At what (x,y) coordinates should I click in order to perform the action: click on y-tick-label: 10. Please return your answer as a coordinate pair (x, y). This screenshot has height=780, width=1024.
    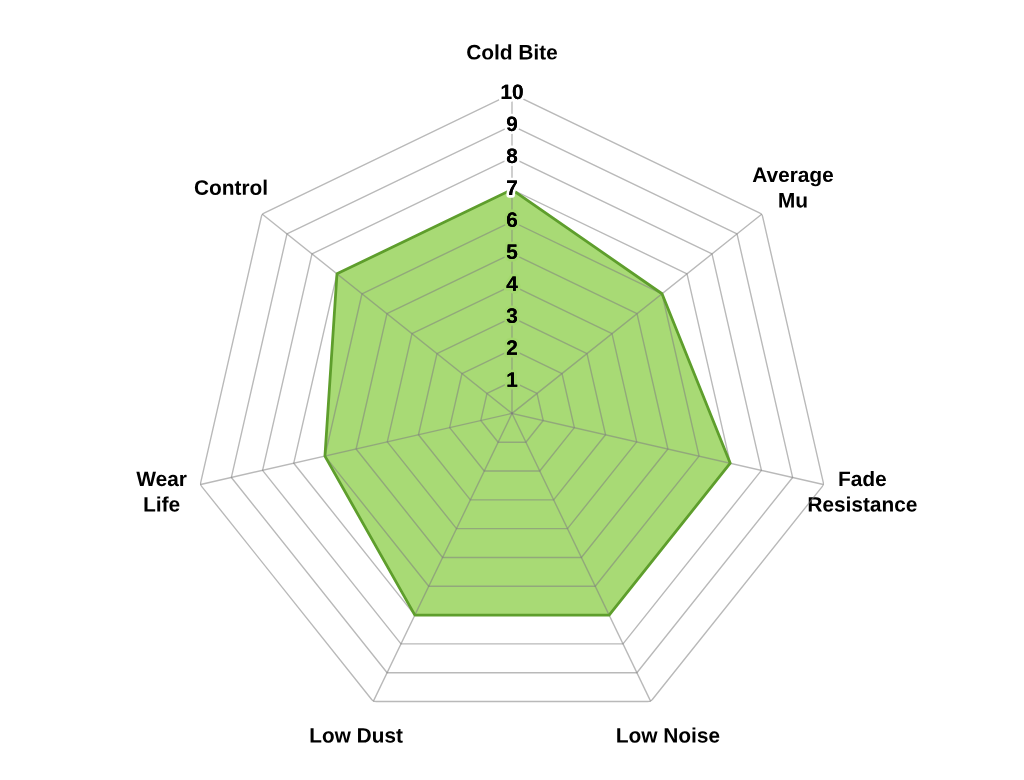
    Looking at the image, I should click on (512, 92).